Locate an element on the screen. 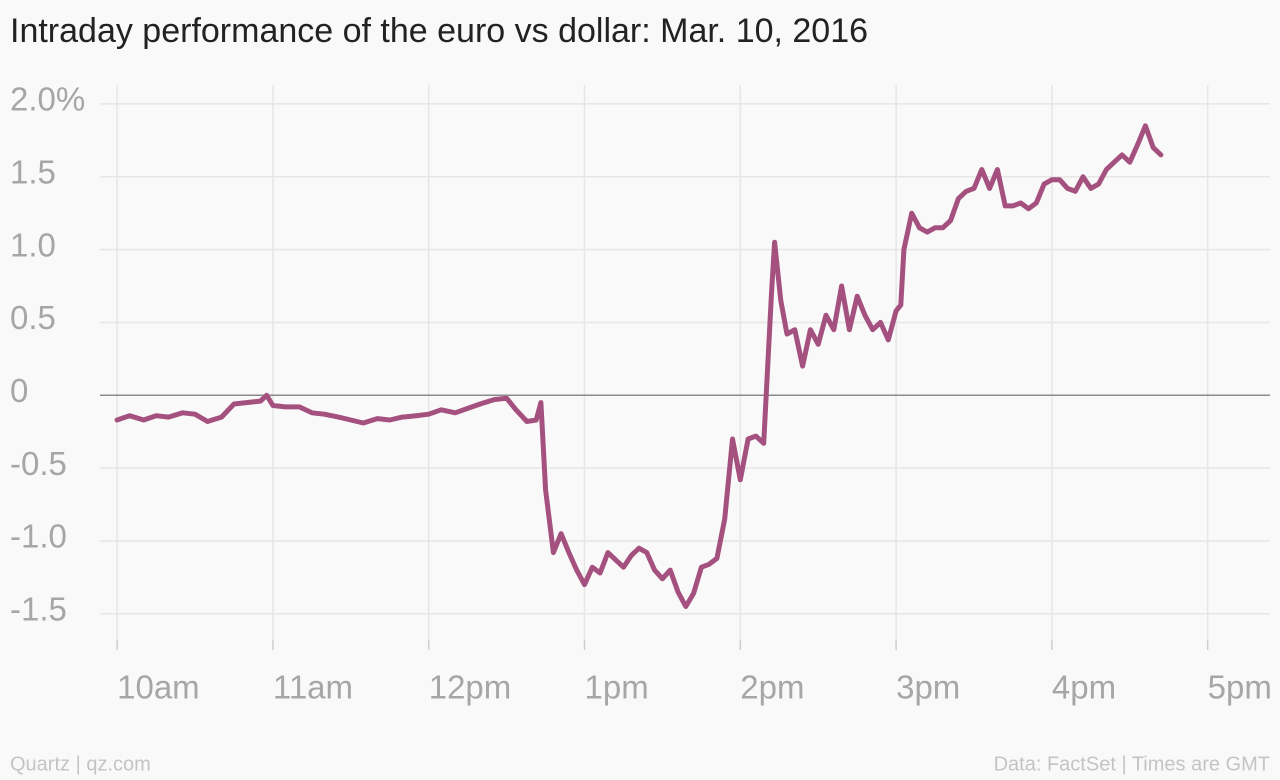 This screenshot has width=1280, height=780. x-tick-label: 12pm is located at coordinates (470, 687).